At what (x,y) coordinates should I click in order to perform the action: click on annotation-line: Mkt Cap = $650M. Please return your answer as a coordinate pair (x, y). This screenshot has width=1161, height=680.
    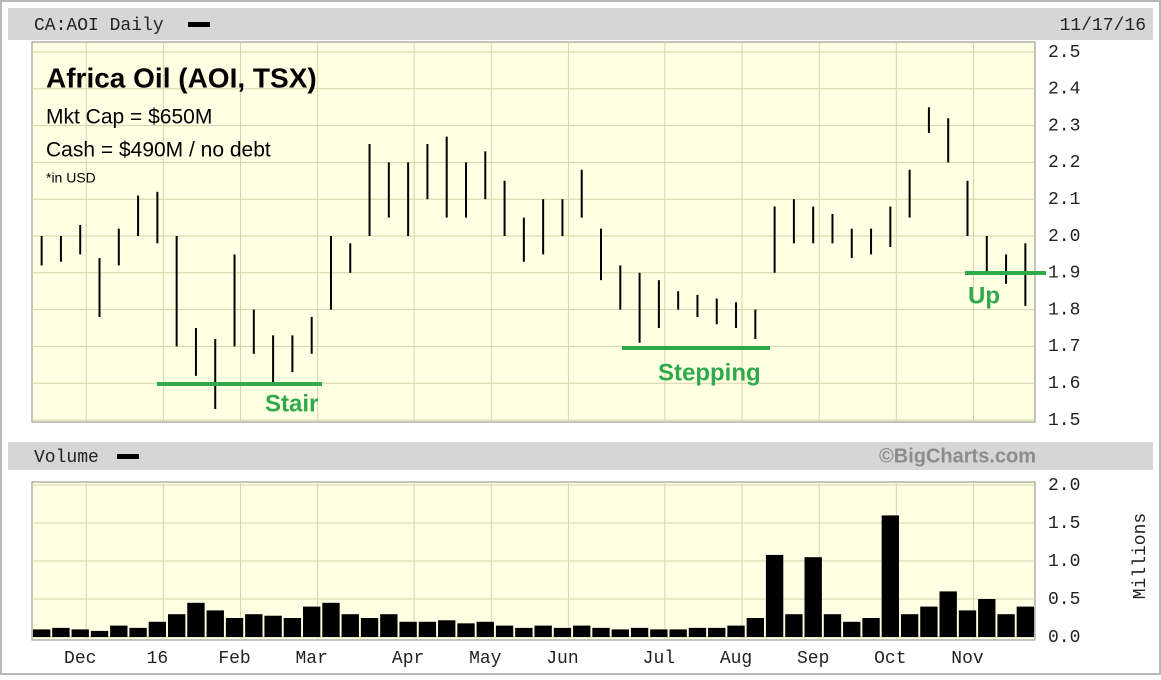
    Looking at the image, I should click on (129, 117).